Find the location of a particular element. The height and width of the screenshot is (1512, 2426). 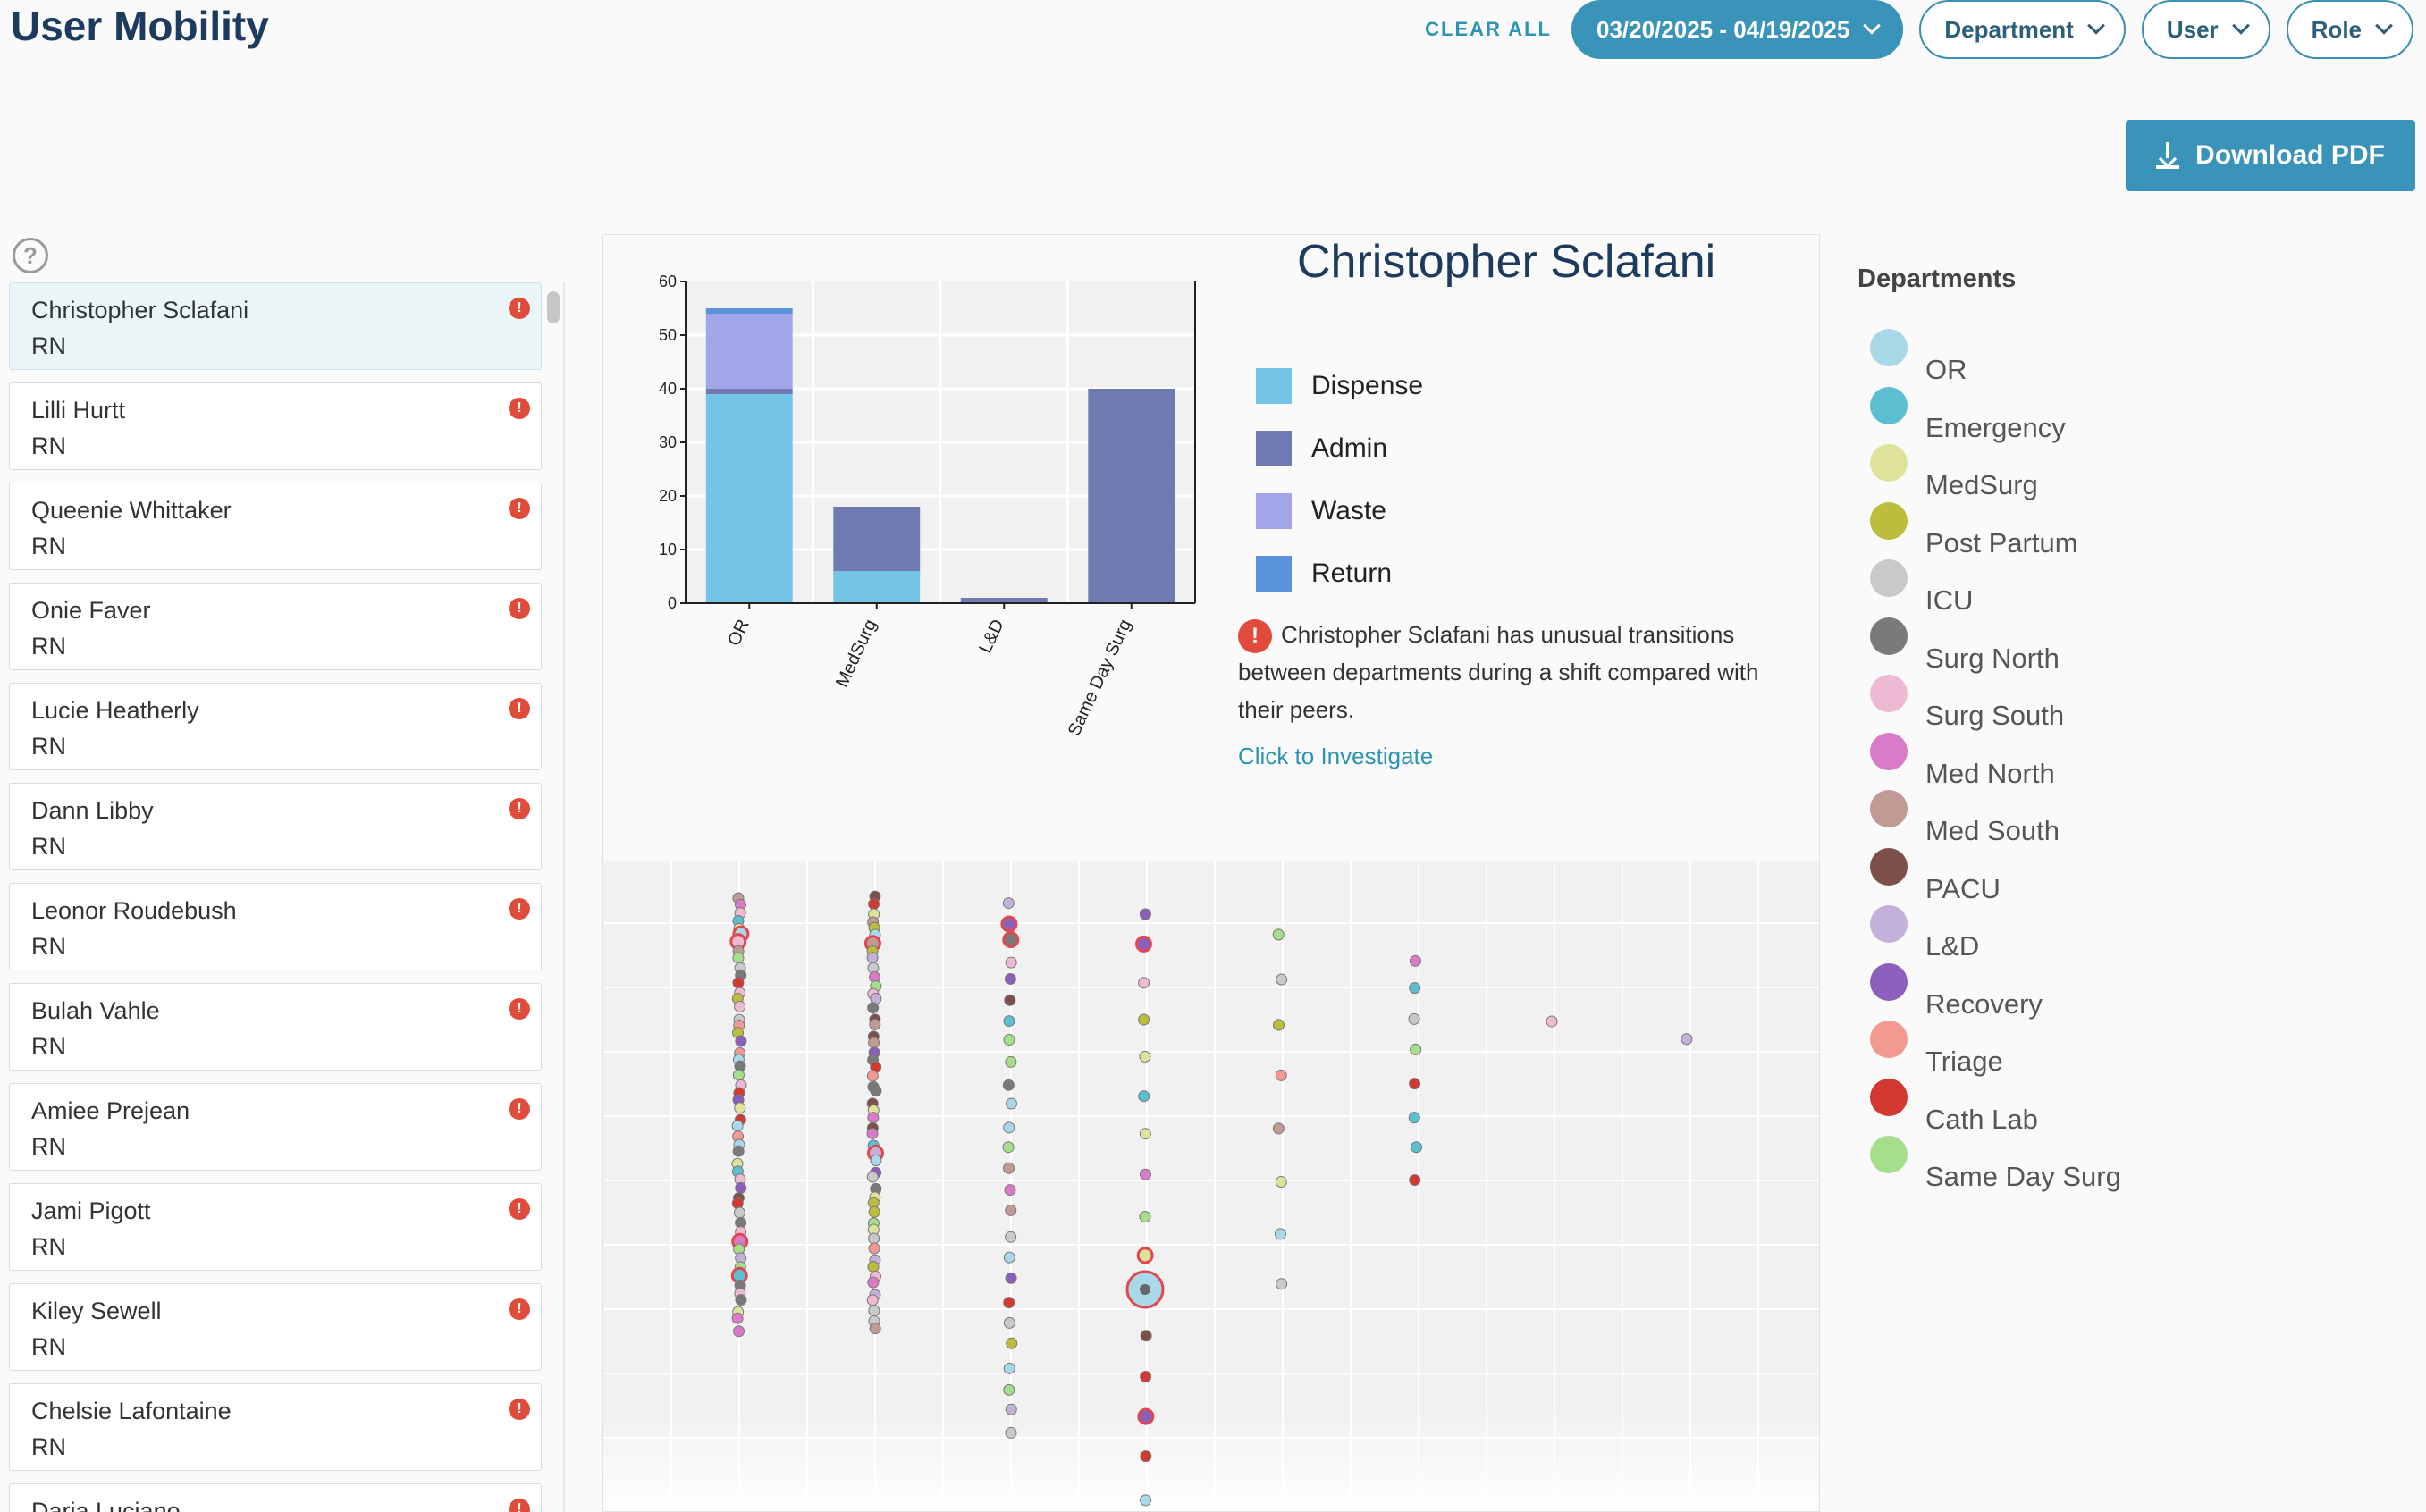

user-list-scrollbar is located at coordinates (554, 897).